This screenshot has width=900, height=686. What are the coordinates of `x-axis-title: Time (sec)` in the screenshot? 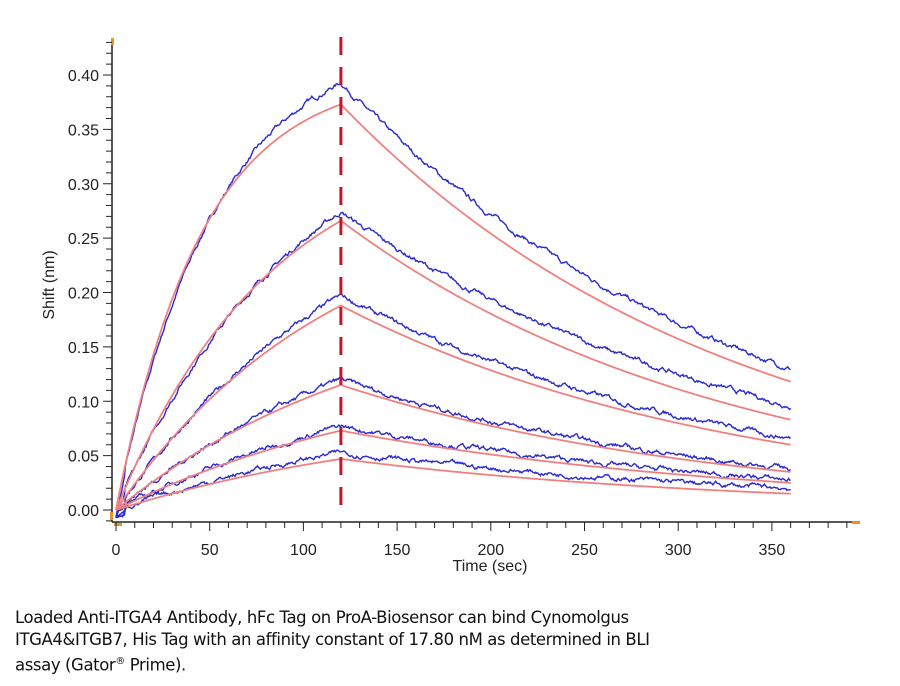 It's located at (490, 566).